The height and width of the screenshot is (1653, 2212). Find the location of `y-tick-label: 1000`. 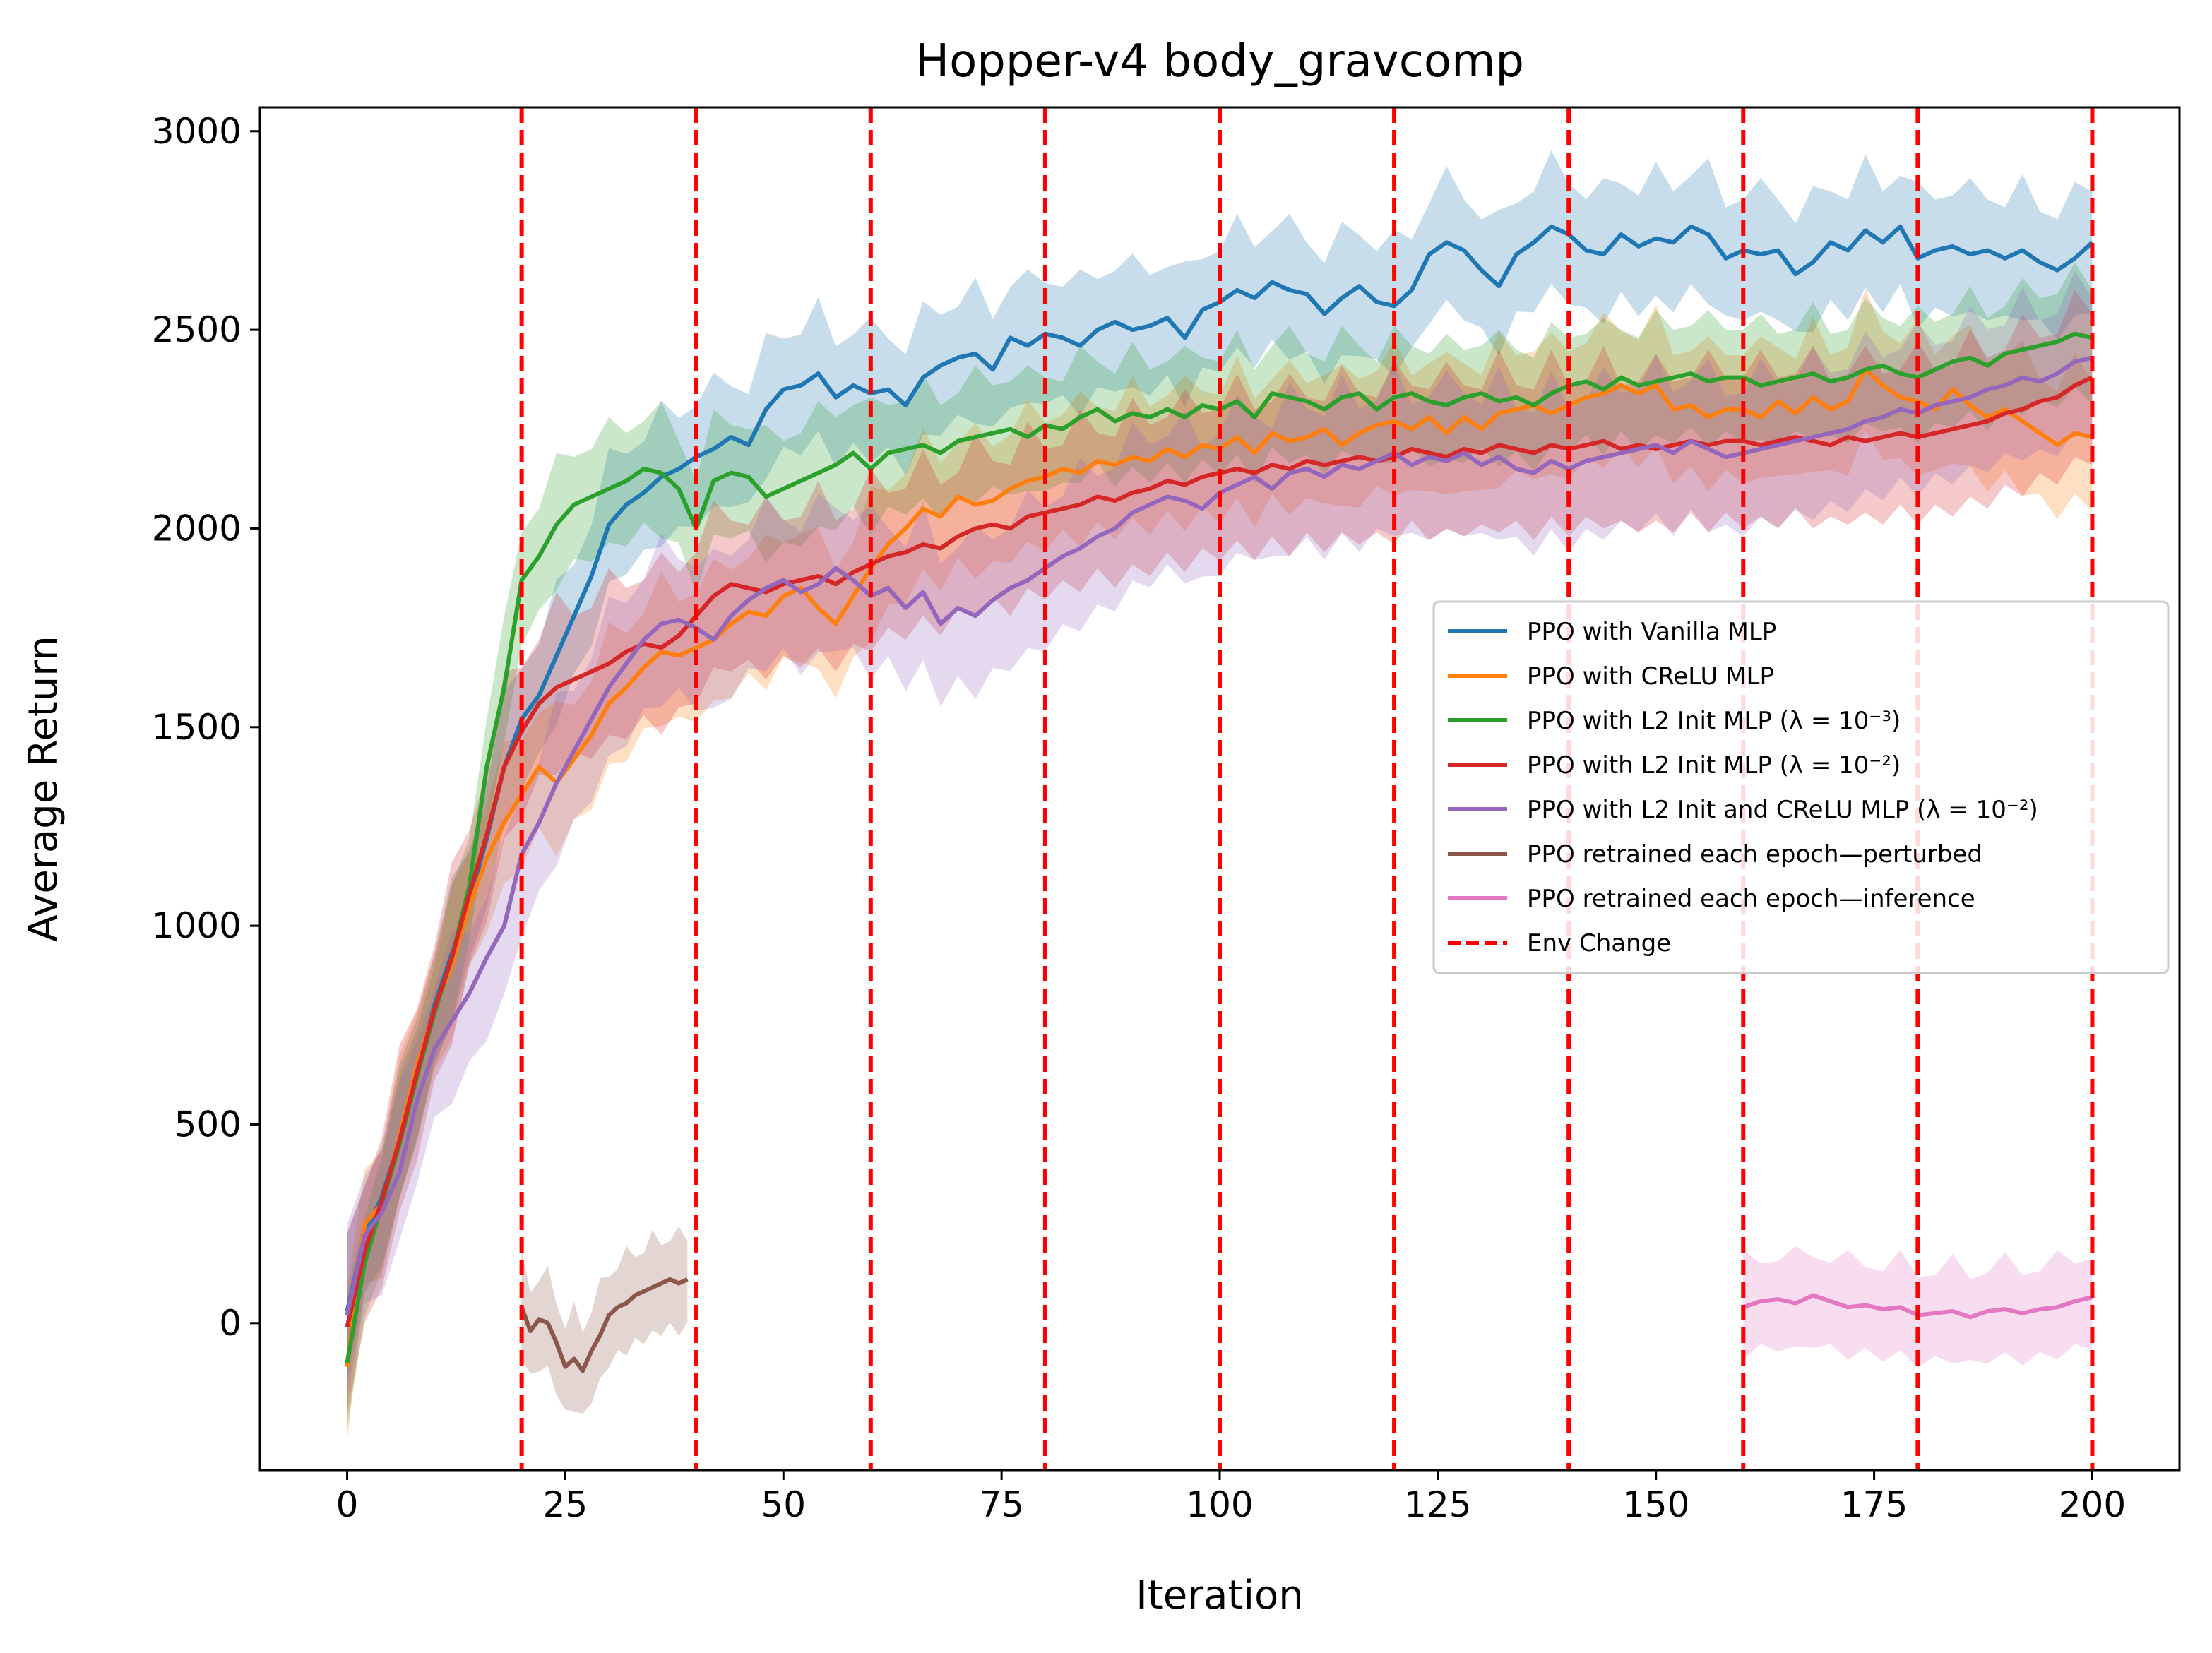

y-tick-label: 1000 is located at coordinates (197, 925).